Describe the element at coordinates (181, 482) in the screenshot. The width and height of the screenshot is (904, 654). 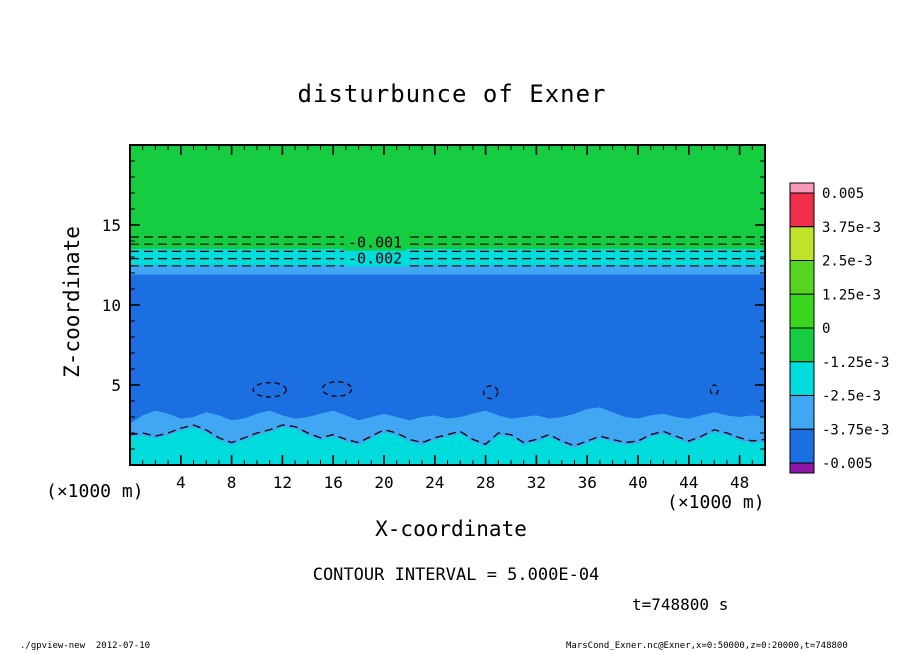
I see `svg-text: 4` at that location.